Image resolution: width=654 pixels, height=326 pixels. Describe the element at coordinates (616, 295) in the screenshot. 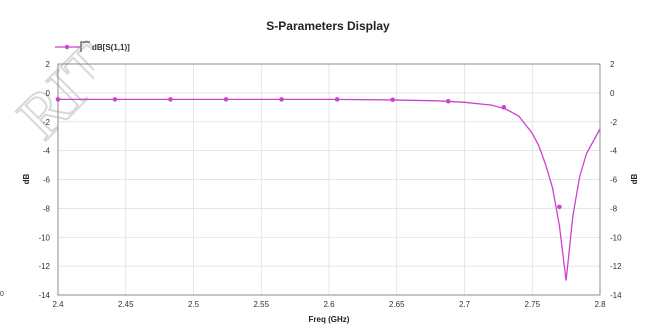

I see `y-tick-label-right: -14` at that location.